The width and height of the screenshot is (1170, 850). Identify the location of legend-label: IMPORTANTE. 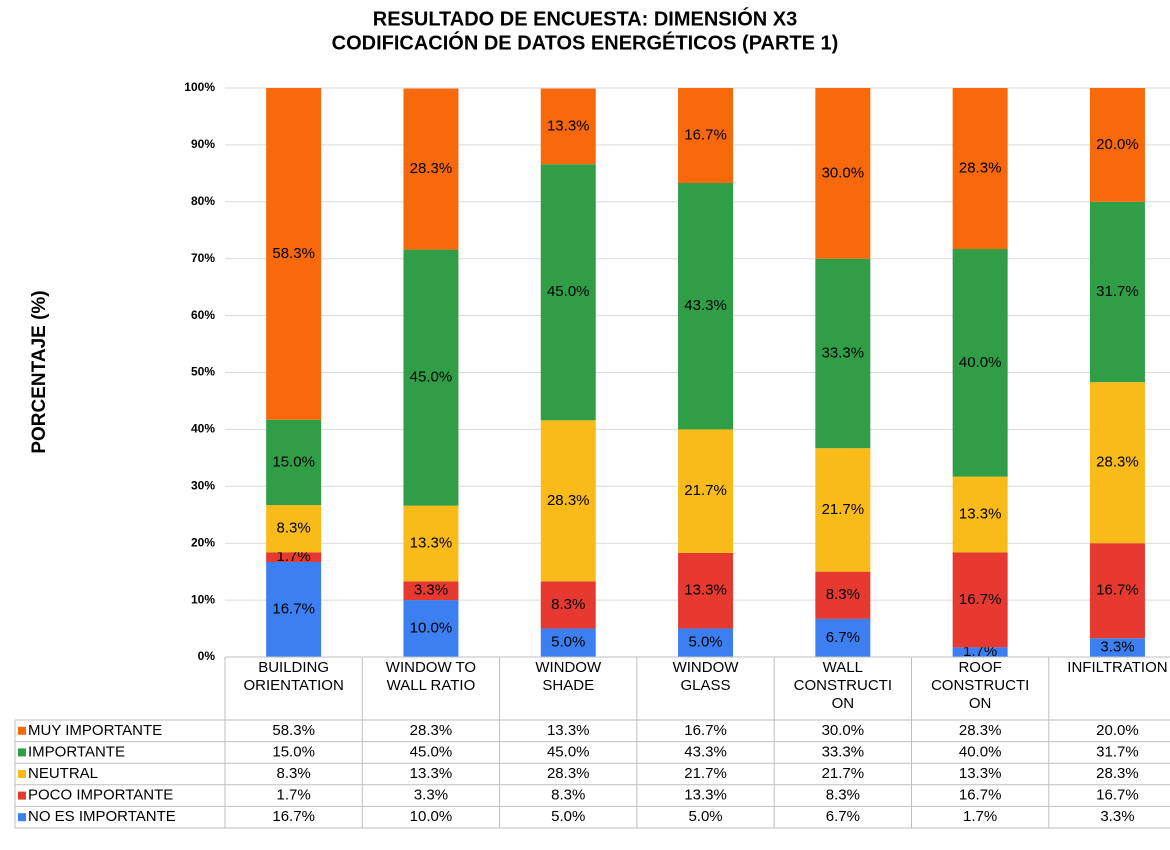
(76, 751).